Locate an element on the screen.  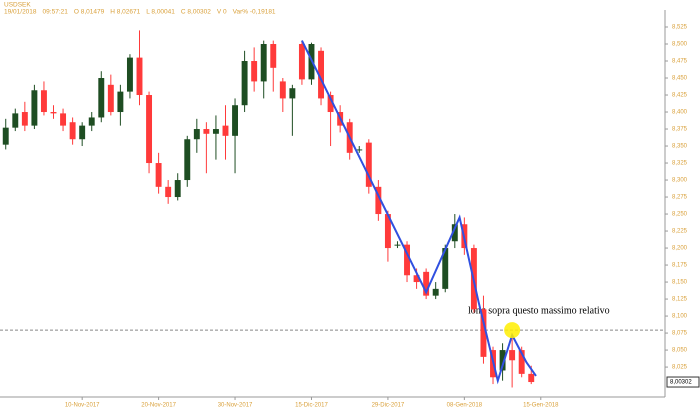
header-item: 19/01/2018 is located at coordinates (20, 12).